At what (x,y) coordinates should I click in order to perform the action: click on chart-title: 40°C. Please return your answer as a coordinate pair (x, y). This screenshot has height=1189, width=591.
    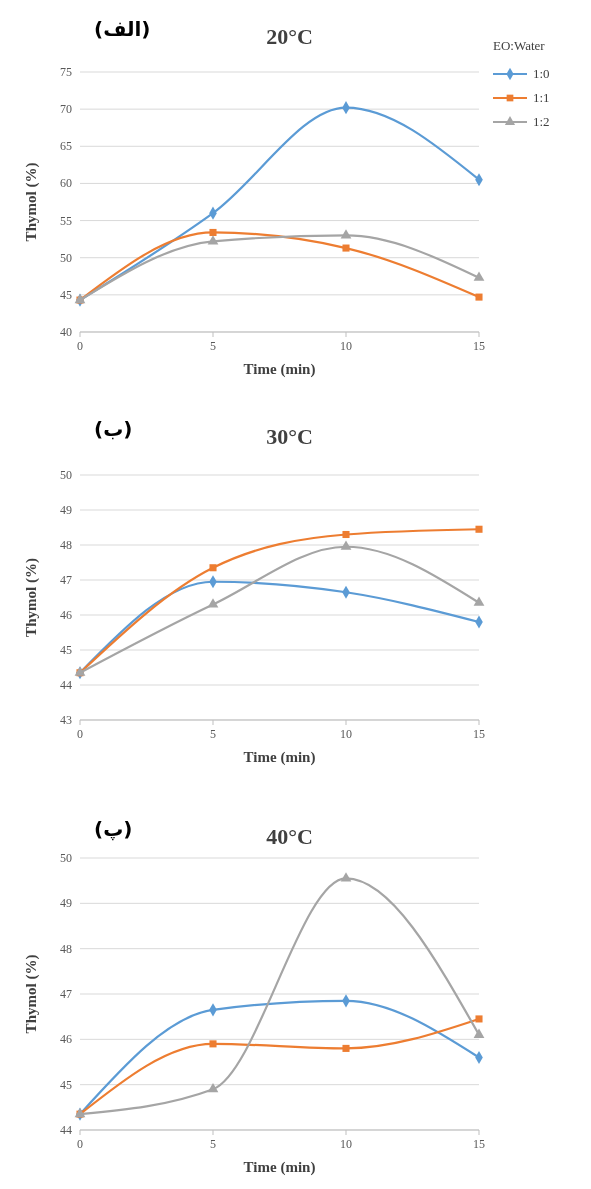
    Looking at the image, I should click on (289, 836).